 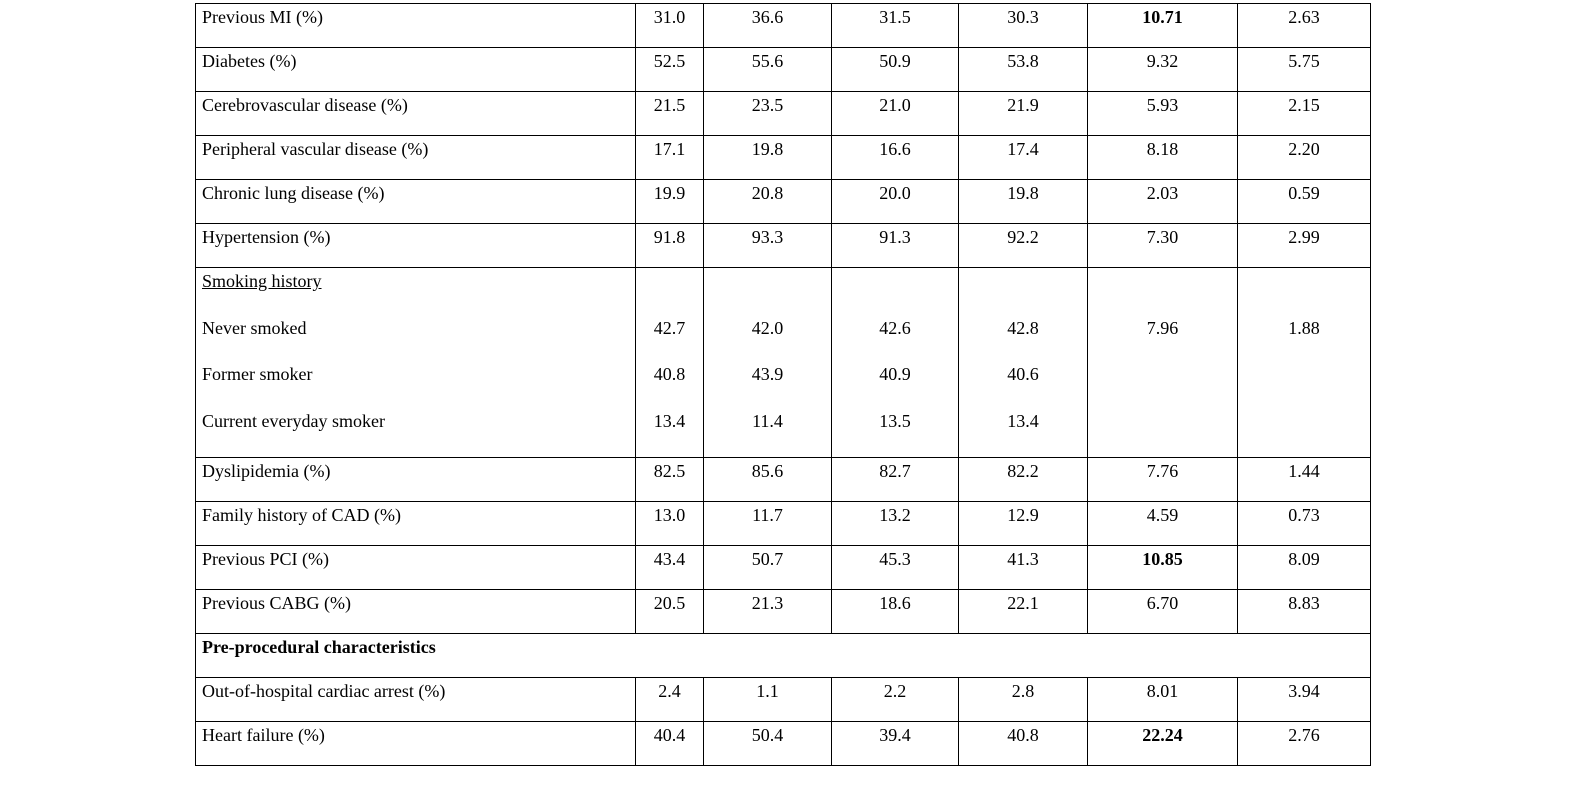 What do you see at coordinates (1023, 743) in the screenshot?
I see `value-cell: 40.8` at bounding box center [1023, 743].